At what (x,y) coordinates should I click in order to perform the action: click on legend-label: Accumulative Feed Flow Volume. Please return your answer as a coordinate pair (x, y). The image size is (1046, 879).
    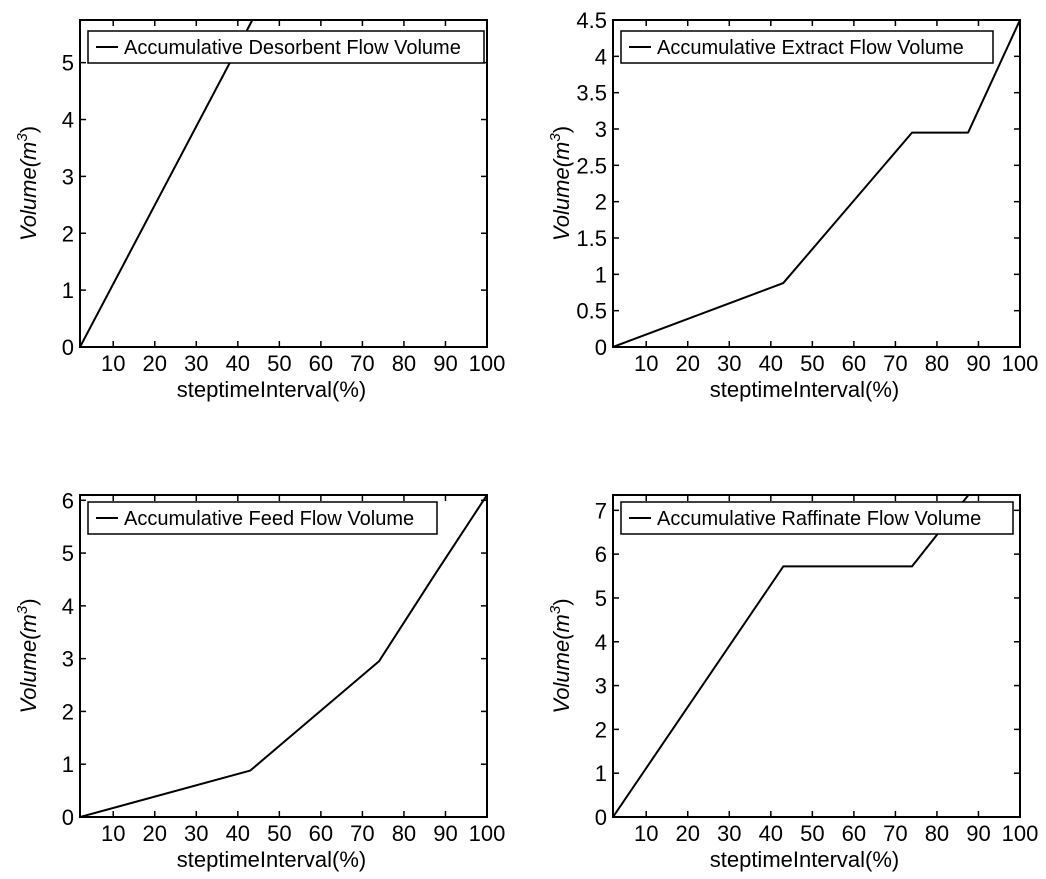
    Looking at the image, I should click on (269, 519).